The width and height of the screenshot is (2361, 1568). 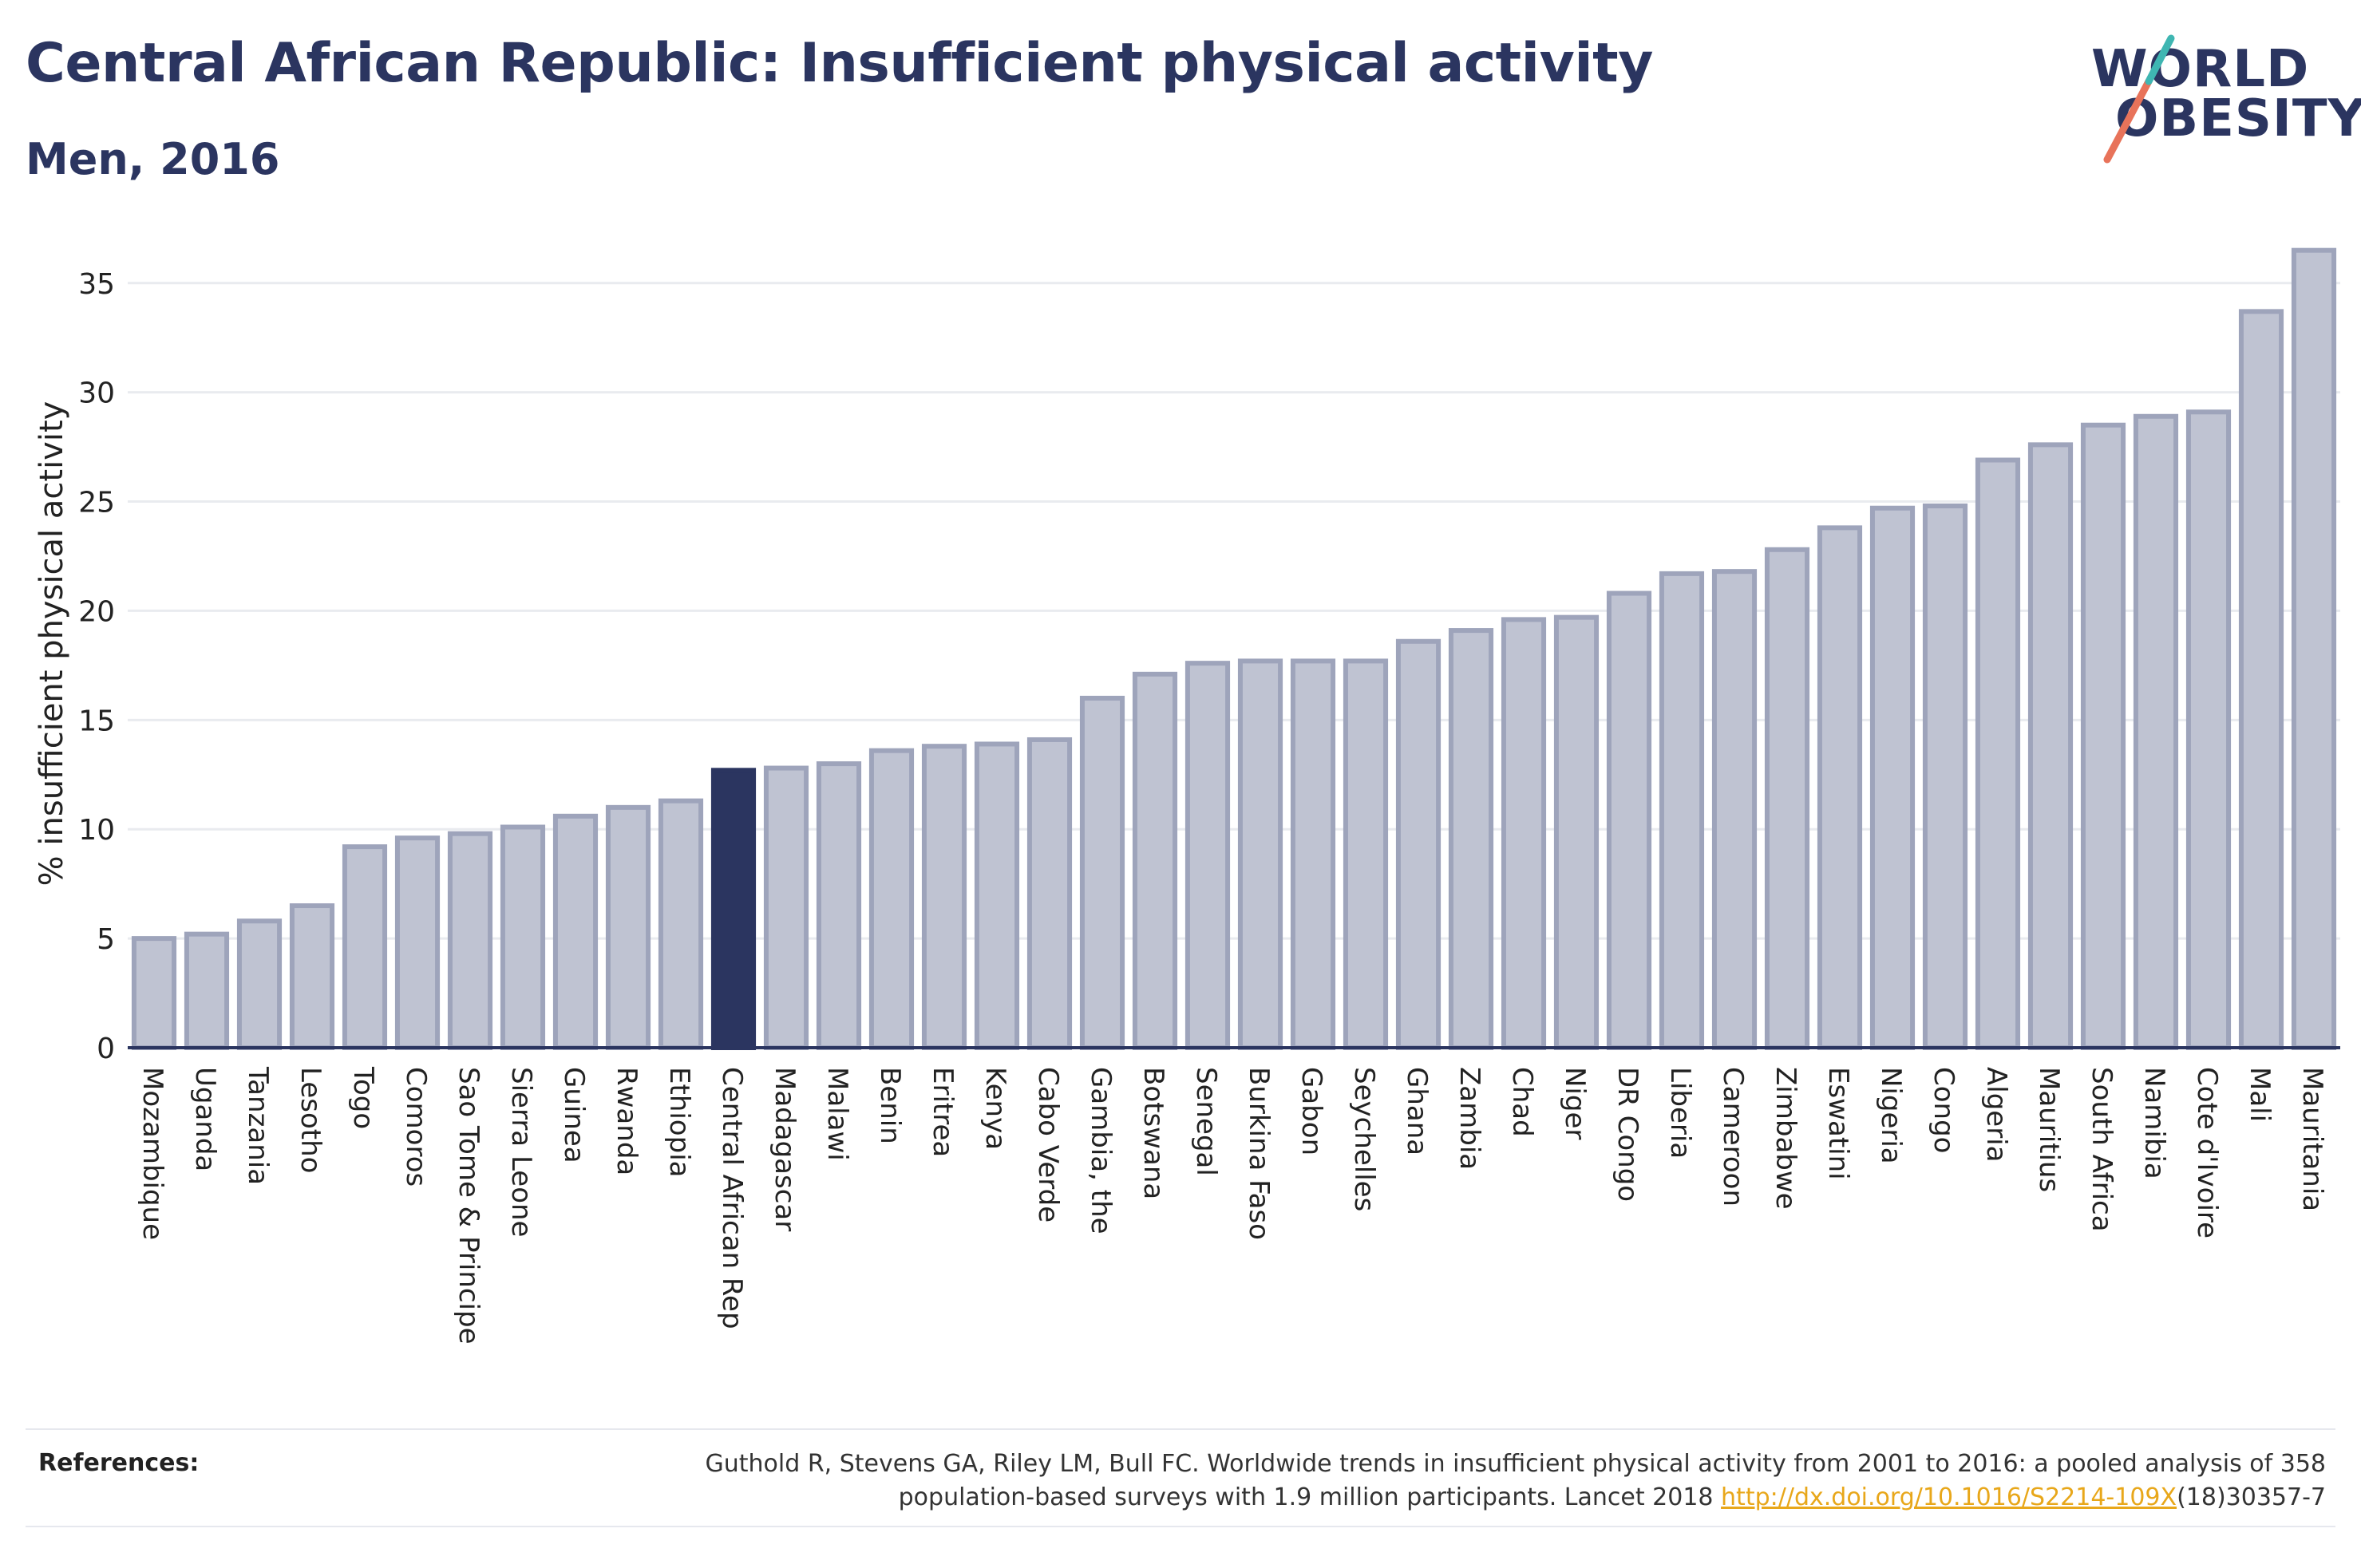 I want to click on x-tick-label: Senegal, so click(x=1206, y=1121).